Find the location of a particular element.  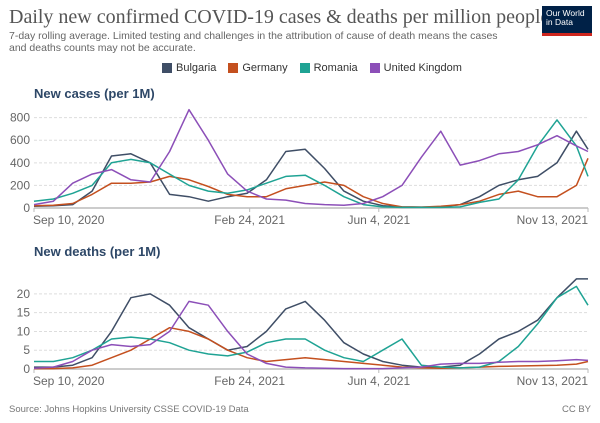

legend: Bulgaria Germany Romania United Kingdom is located at coordinates (312, 68).